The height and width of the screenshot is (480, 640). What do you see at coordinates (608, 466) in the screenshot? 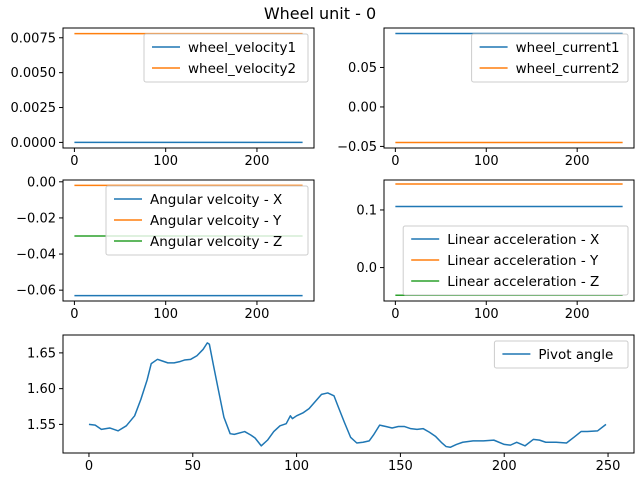
I see `x-tick-label: 250` at bounding box center [608, 466].